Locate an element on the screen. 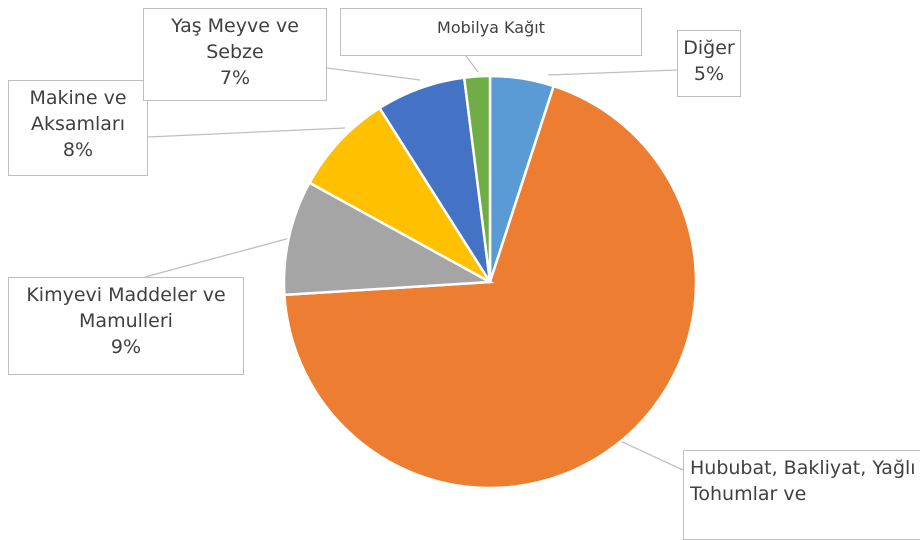  data-label: Hububat, Bakliyat, Yağlı Tohumlar ve is located at coordinates (801, 495).